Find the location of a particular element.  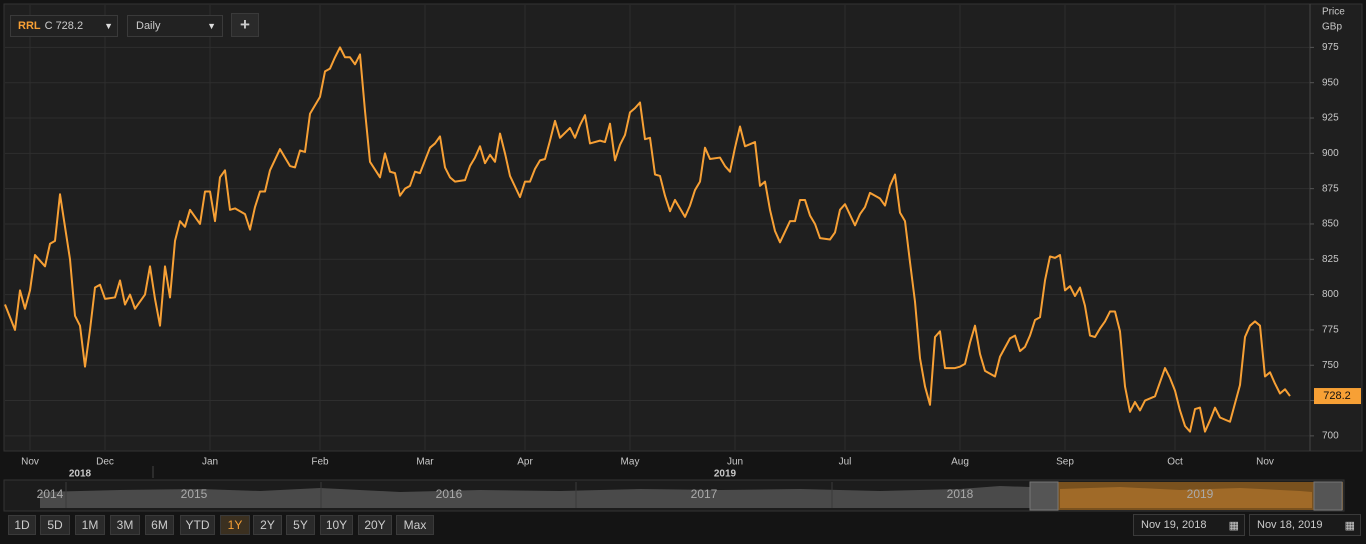

navigator-year: 2015 is located at coordinates (194, 494).